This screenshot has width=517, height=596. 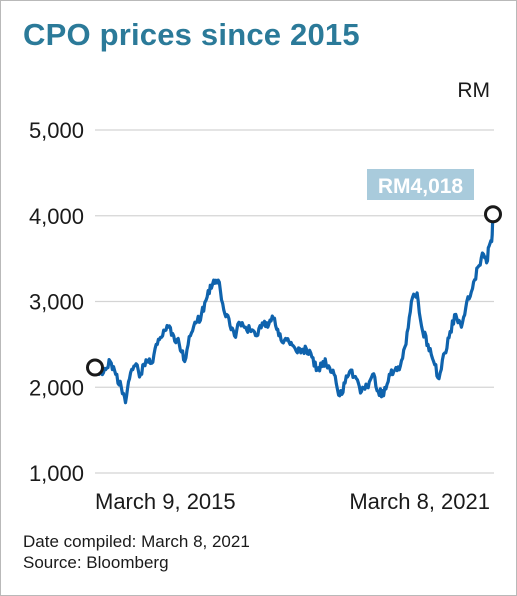 What do you see at coordinates (419, 501) in the screenshot?
I see `x-axis-end-label: March 8, 2021` at bounding box center [419, 501].